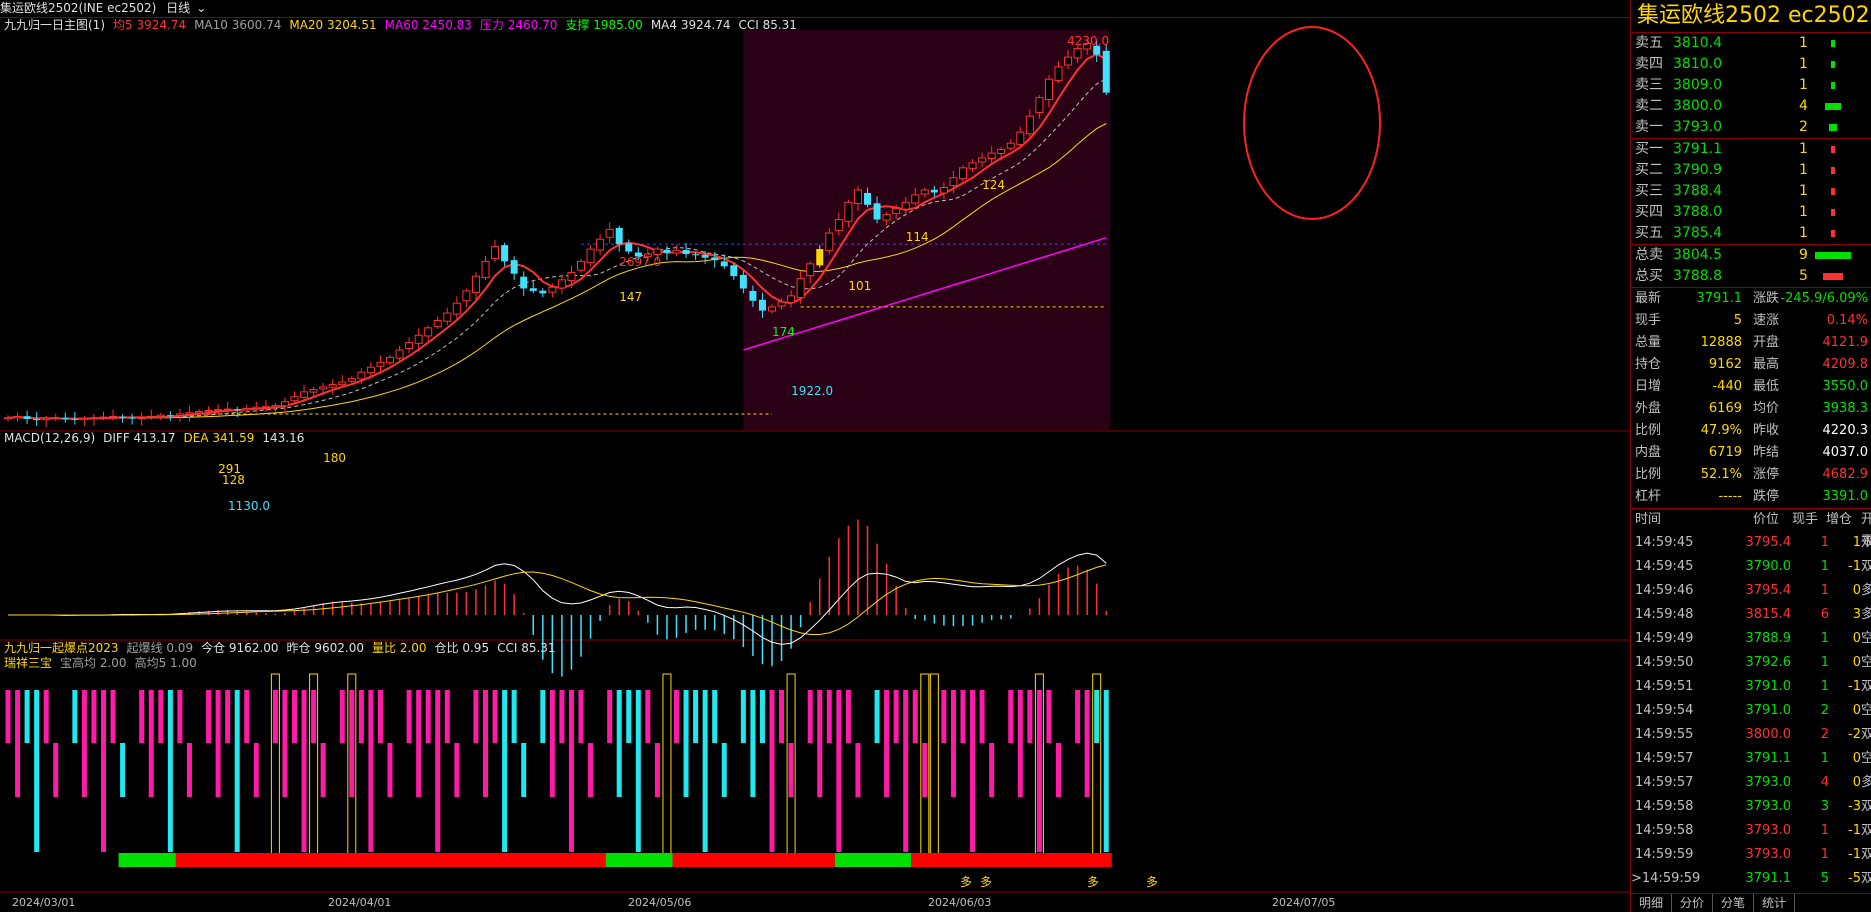  Describe the element at coordinates (1751, 276) in the screenshot. I see `total-level: 总买 3788.8 5` at that location.